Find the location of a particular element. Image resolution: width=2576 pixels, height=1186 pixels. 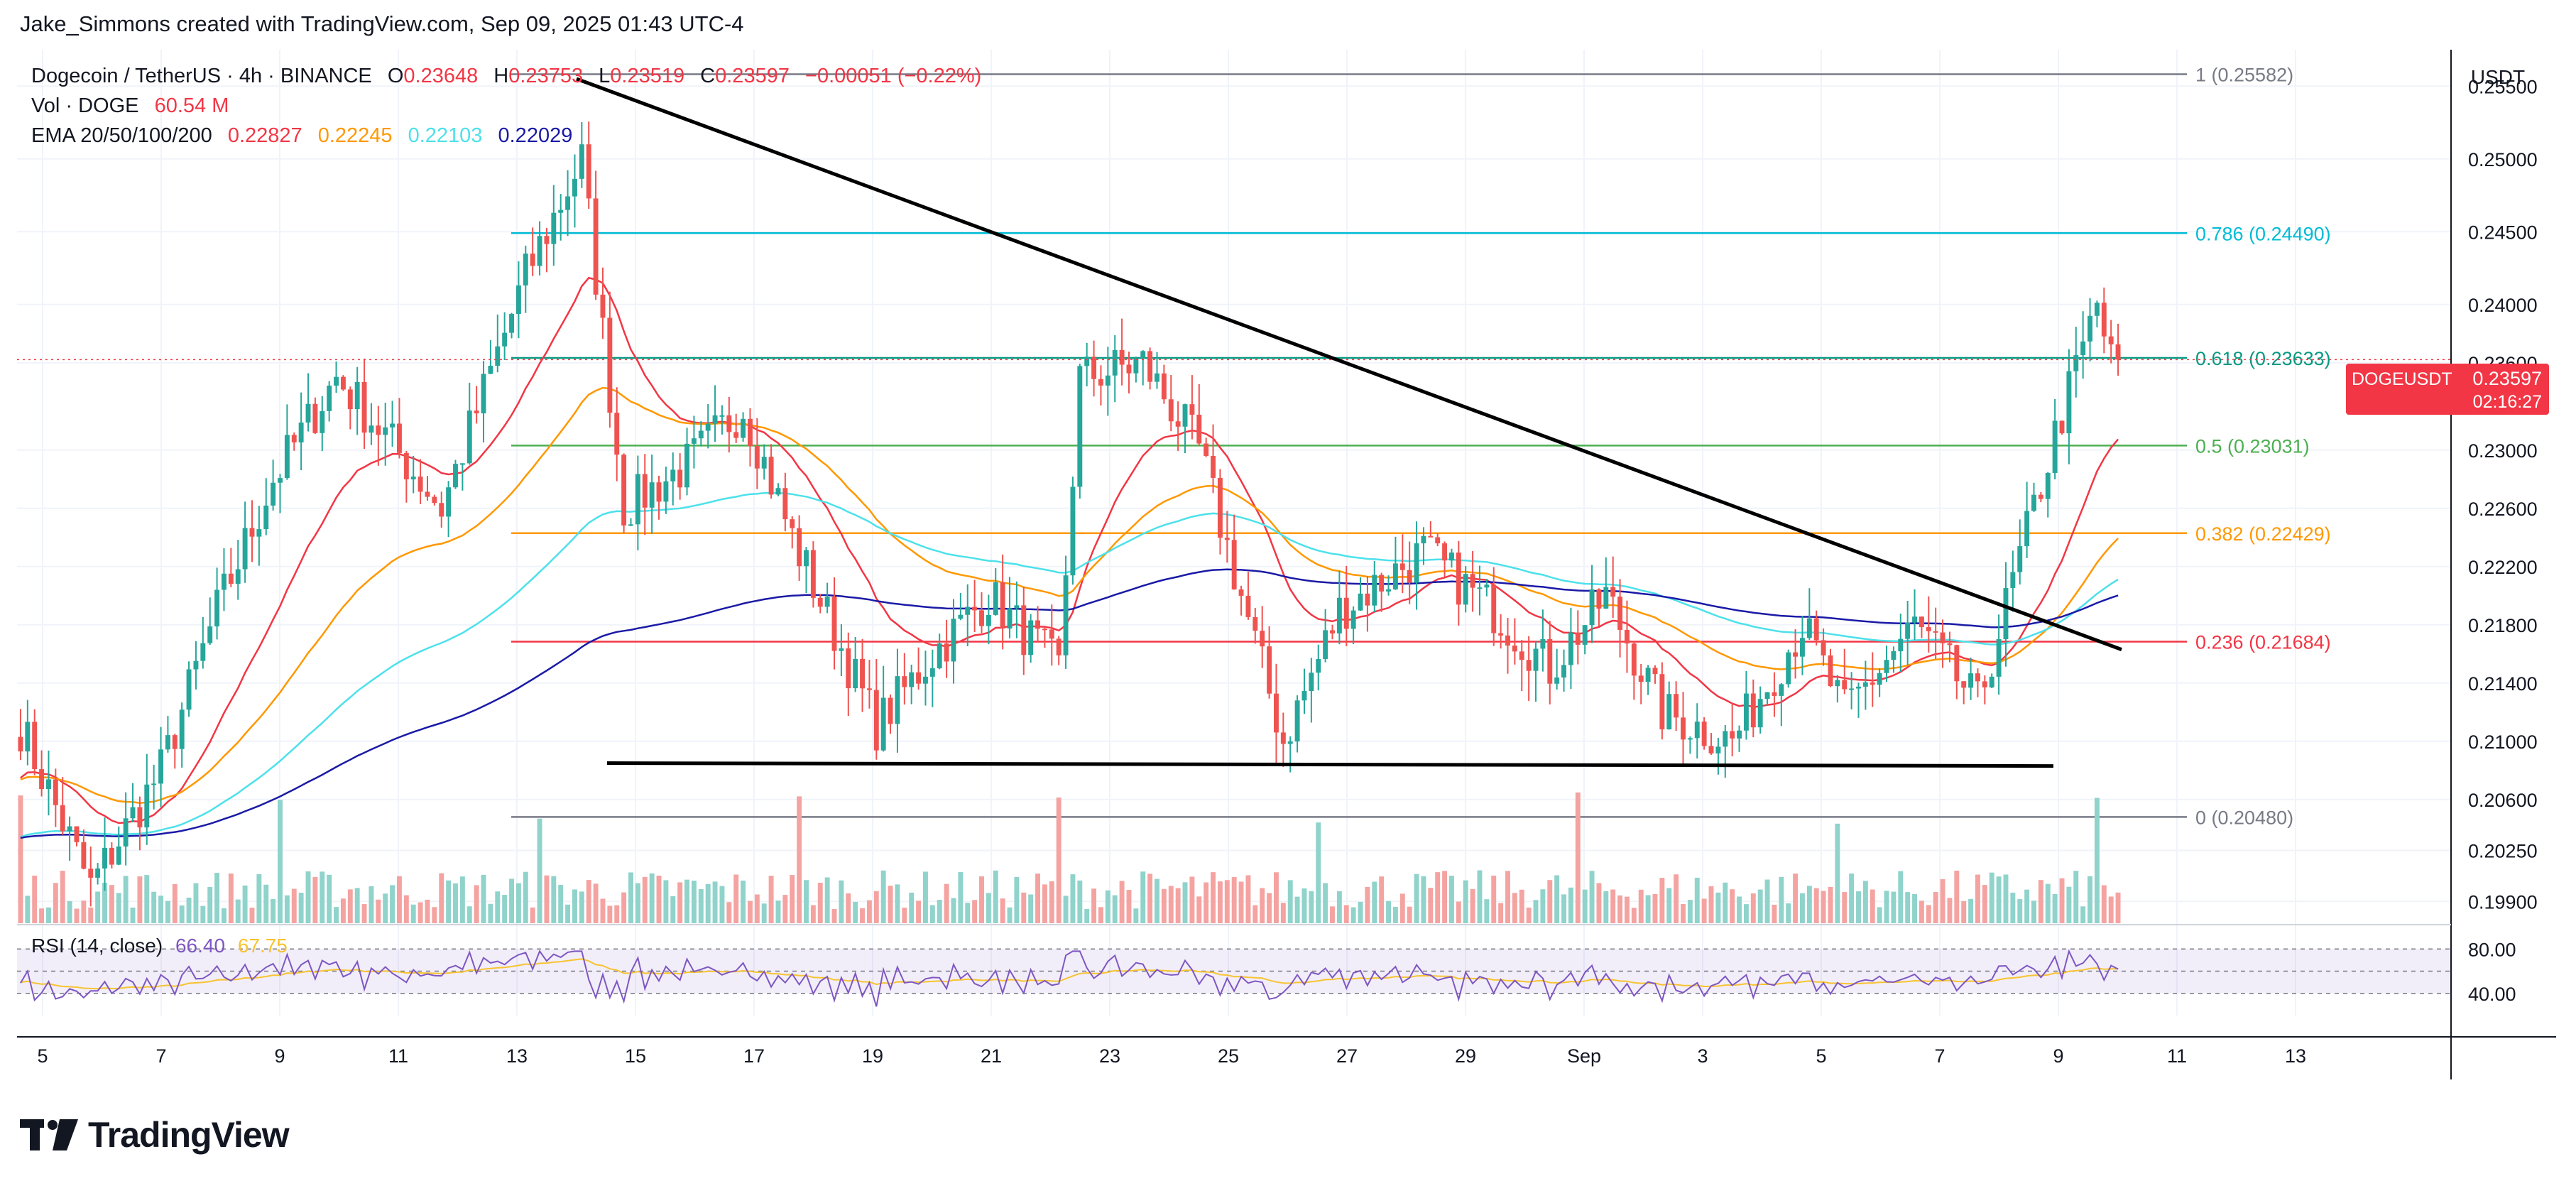

tradingview-logo: TradingView is located at coordinates (155, 1135).